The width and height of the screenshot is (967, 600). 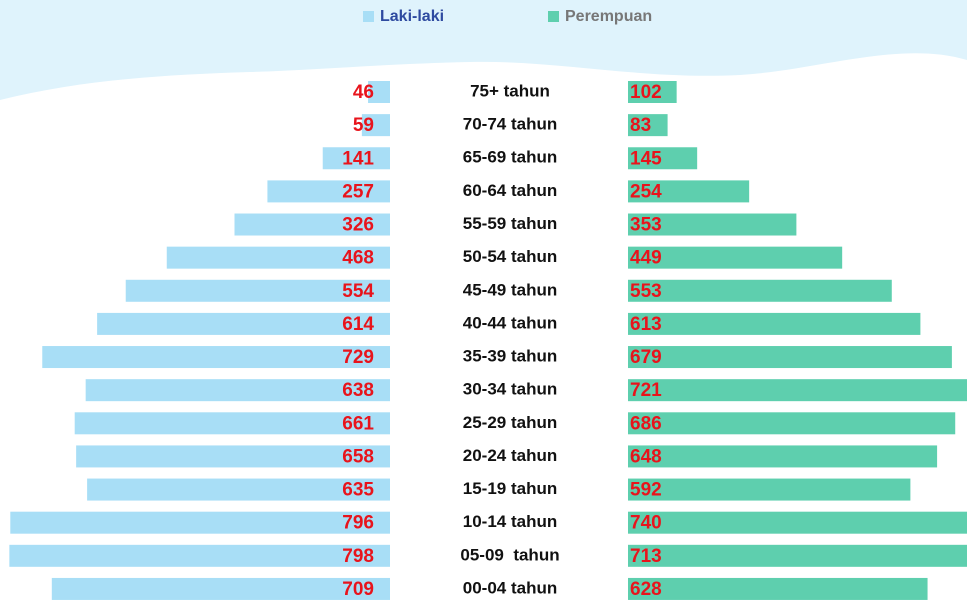 I want to click on value-label: 553, so click(x=646, y=291).